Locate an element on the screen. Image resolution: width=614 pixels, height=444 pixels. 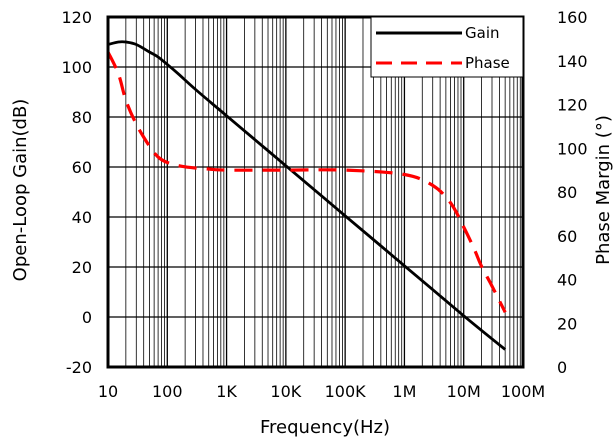
y-right-axis-title: Phase Margin (°) is located at coordinates (603, 190).